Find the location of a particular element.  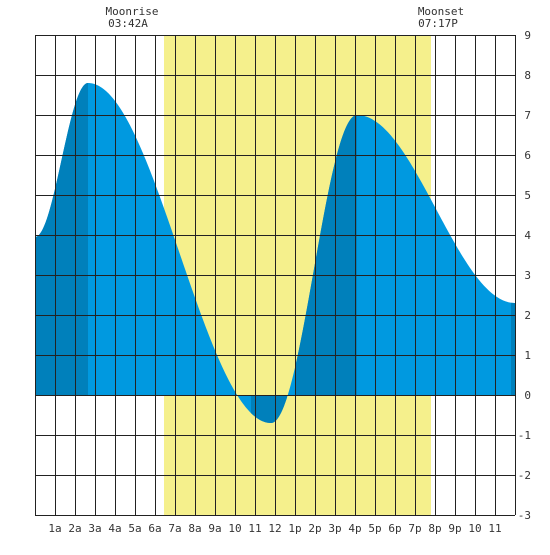

x-tick-label: 6p is located at coordinates (394, 528).